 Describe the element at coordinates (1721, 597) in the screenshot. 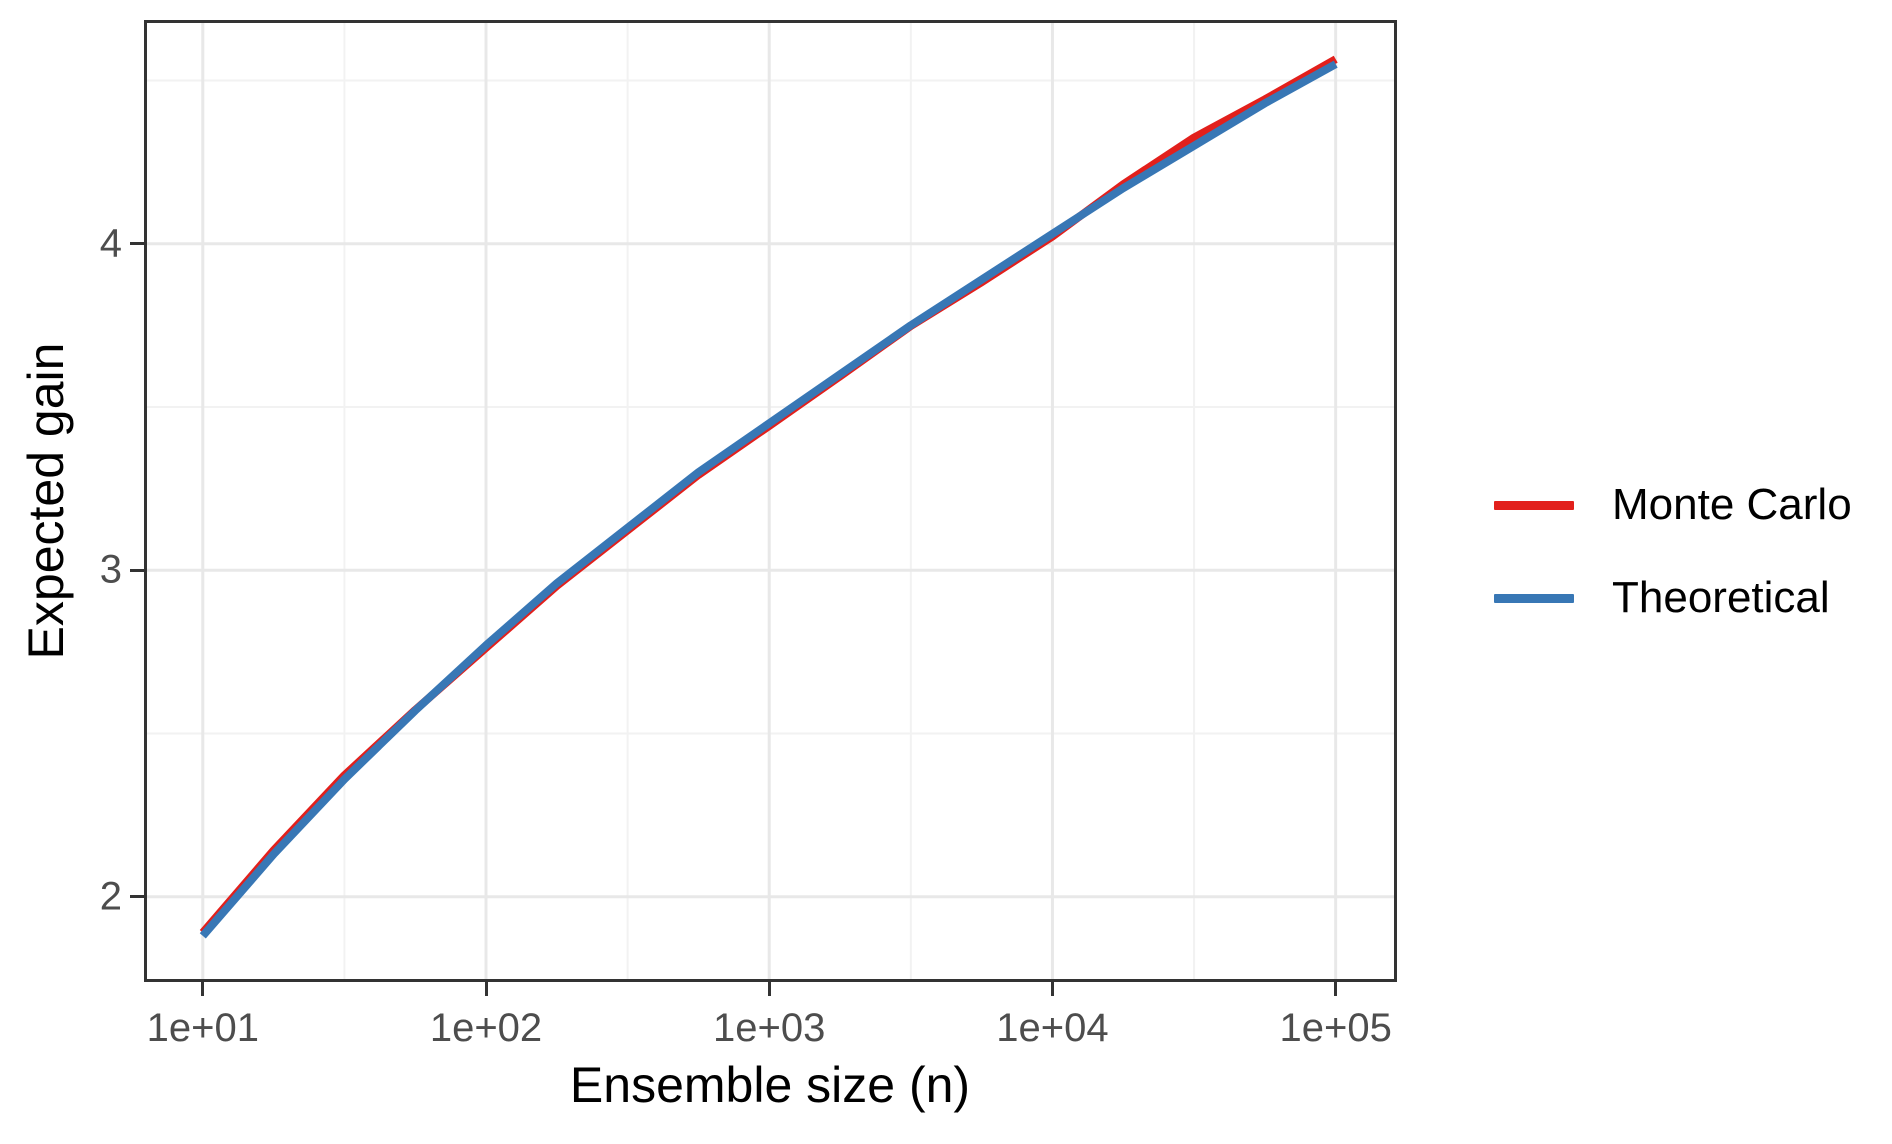

I see `legend-label-theoretical: Theoretical` at that location.